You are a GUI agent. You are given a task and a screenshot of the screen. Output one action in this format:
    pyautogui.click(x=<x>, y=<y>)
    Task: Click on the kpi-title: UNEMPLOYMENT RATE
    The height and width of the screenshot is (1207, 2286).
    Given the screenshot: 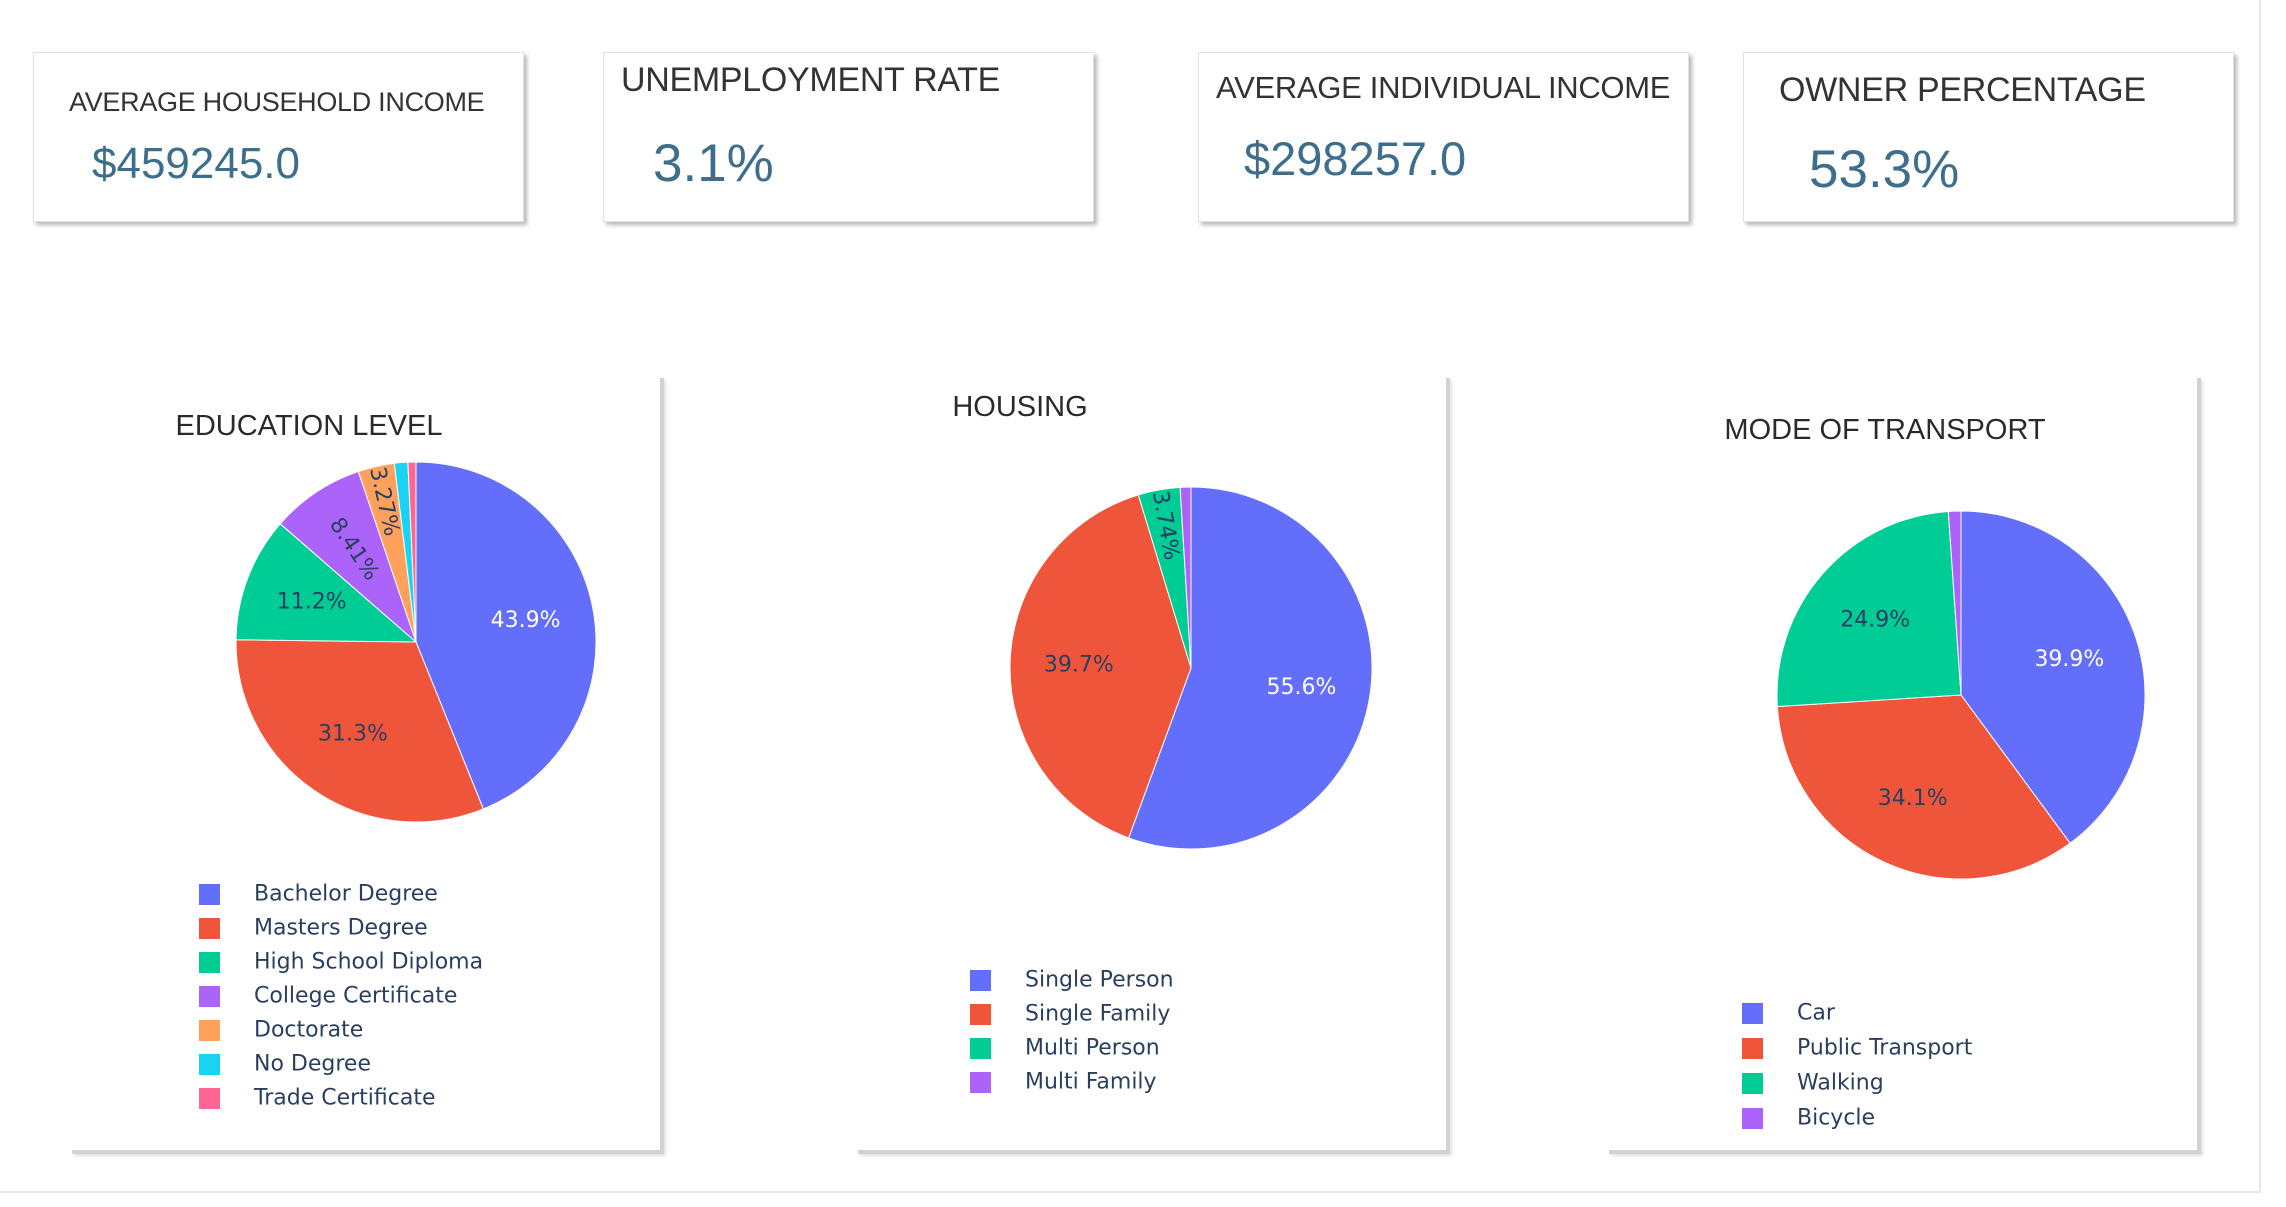 What is the action you would take?
    pyautogui.click(x=811, y=80)
    